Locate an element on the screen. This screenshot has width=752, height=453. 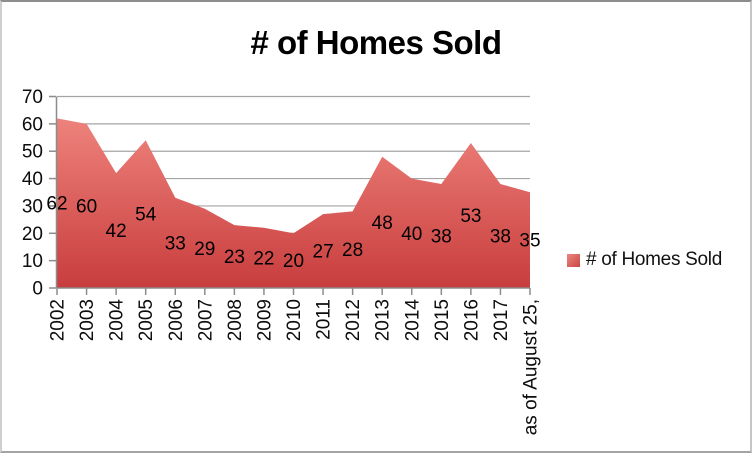
data-label: 28 is located at coordinates (352, 250).